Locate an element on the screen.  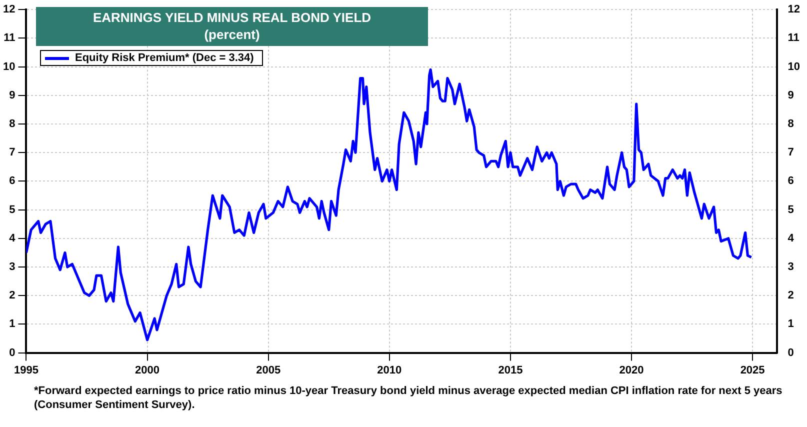
y-tick-label: 7 is located at coordinates (12, 152).